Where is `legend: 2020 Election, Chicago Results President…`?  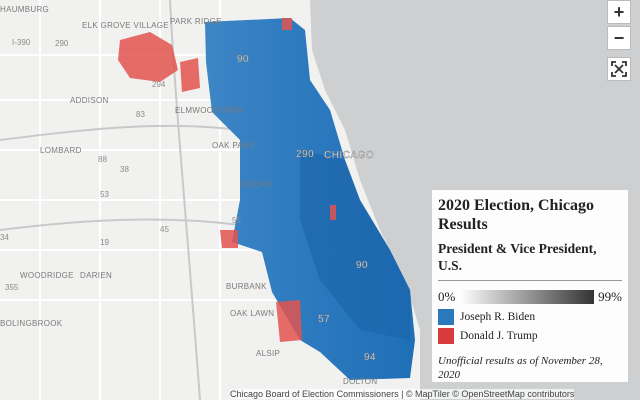
legend: 2020 Election, Chicago Results President… is located at coordinates (530, 286).